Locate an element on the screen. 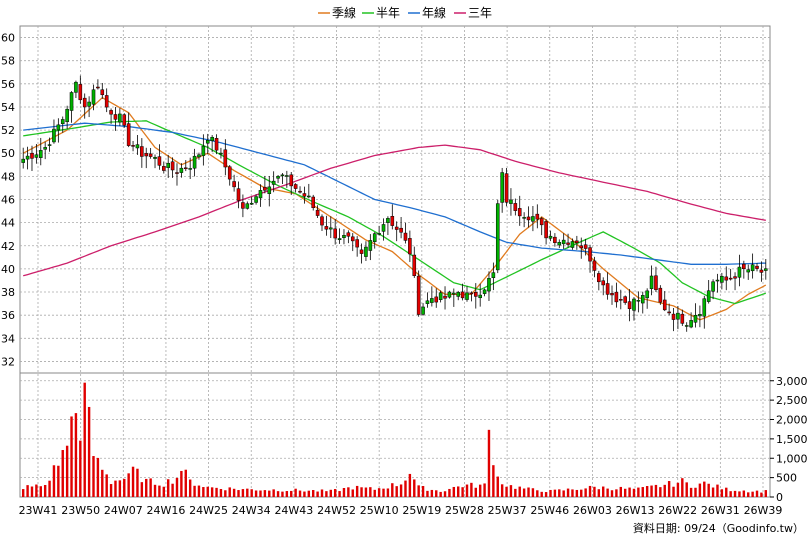 The image size is (808, 540). price-tick-label: 40 is located at coordinates (8, 269).